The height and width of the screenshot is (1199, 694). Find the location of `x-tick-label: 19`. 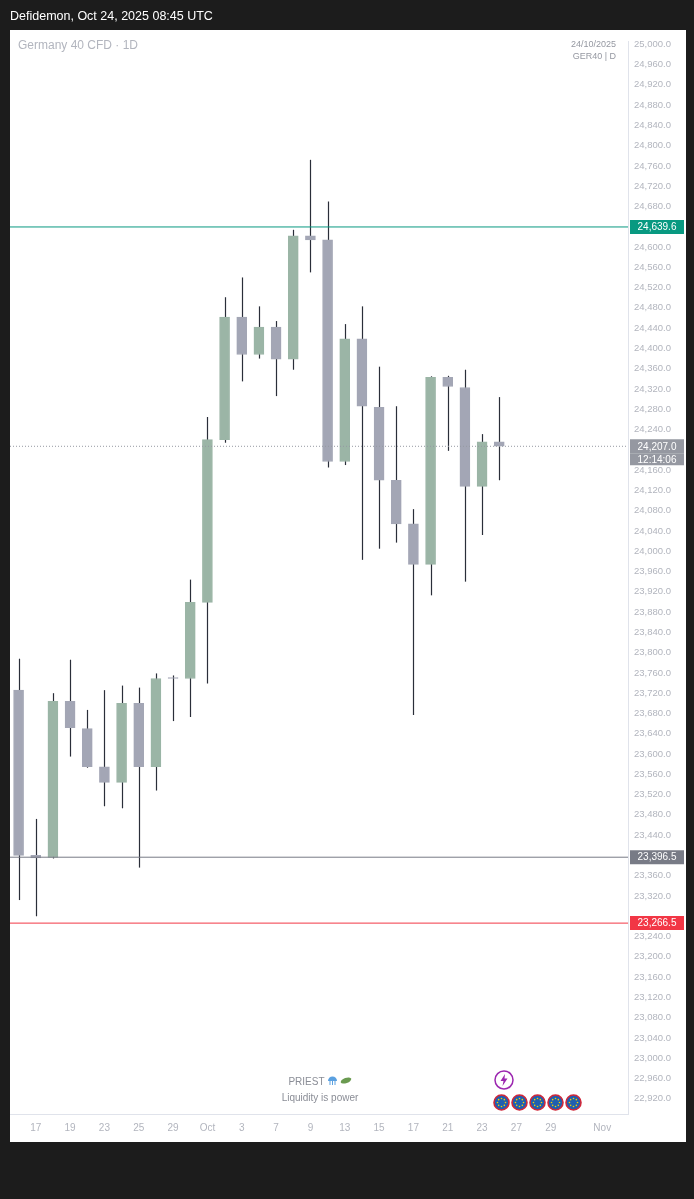

x-tick-label: 19 is located at coordinates (70, 1127).